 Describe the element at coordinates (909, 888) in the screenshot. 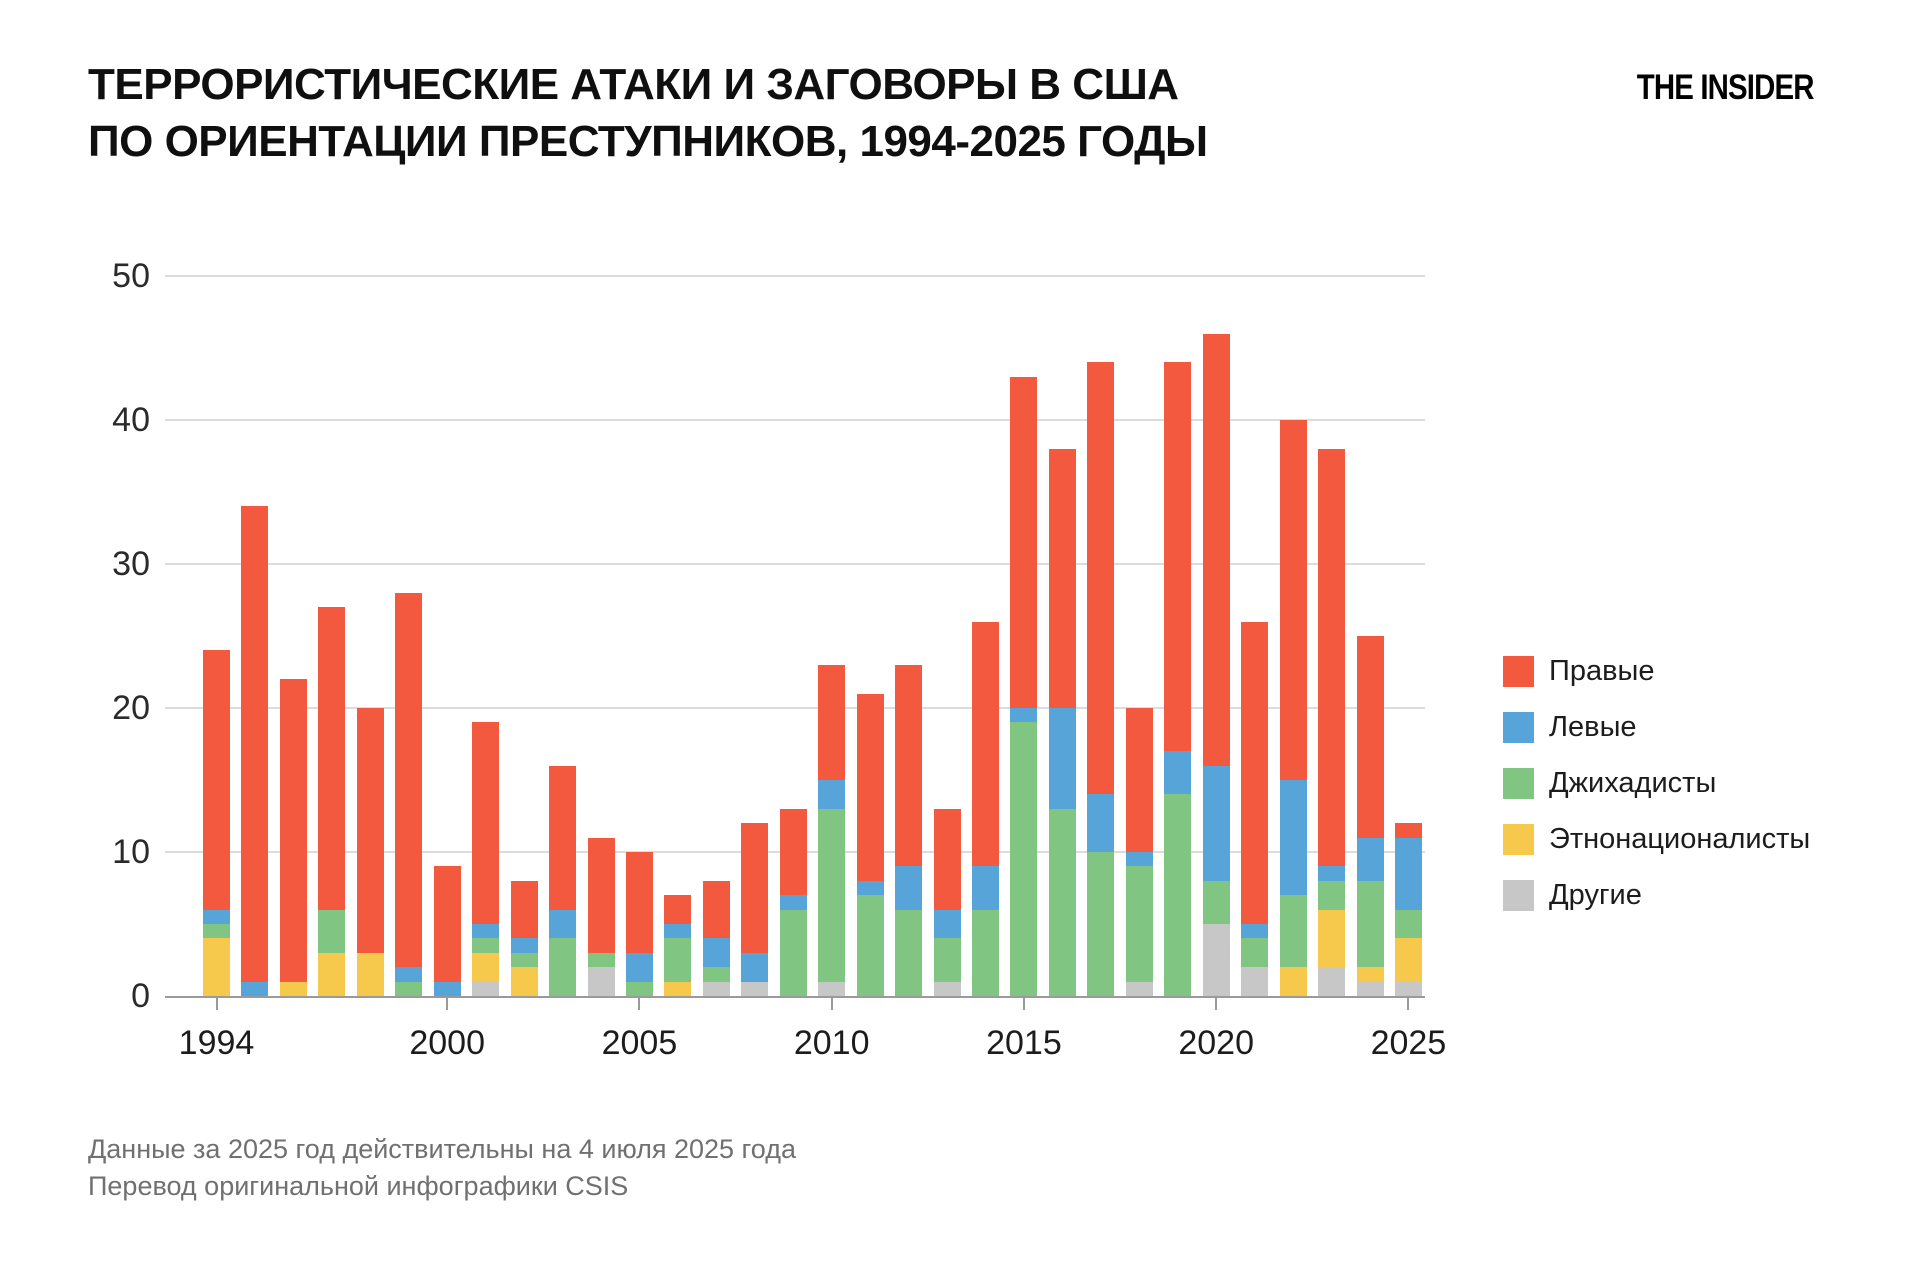

I see `bar-segment-2012-left` at that location.